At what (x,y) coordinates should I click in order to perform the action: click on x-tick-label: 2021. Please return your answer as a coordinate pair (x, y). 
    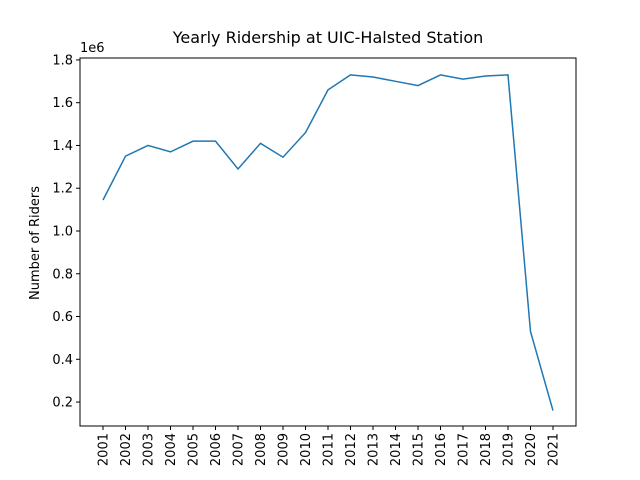
    Looking at the image, I should click on (553, 449).